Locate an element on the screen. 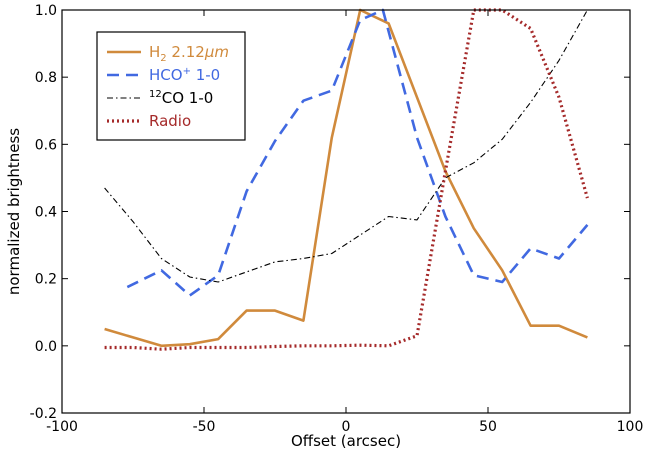 This screenshot has width=659, height=458. y-tick-label: -0.2 is located at coordinates (43, 414).